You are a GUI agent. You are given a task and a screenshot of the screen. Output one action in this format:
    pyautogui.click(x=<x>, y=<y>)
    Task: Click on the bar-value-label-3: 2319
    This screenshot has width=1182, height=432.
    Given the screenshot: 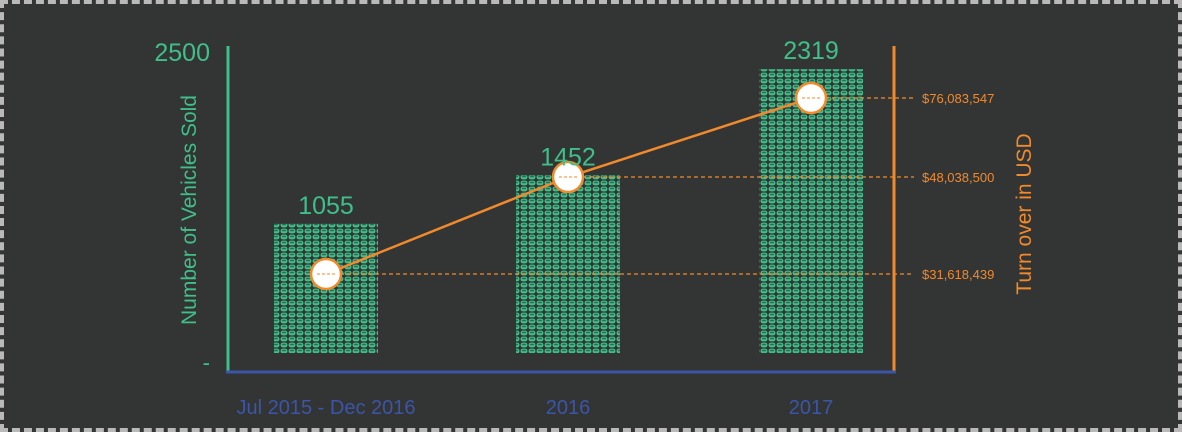 What is the action you would take?
    pyautogui.click(x=811, y=51)
    